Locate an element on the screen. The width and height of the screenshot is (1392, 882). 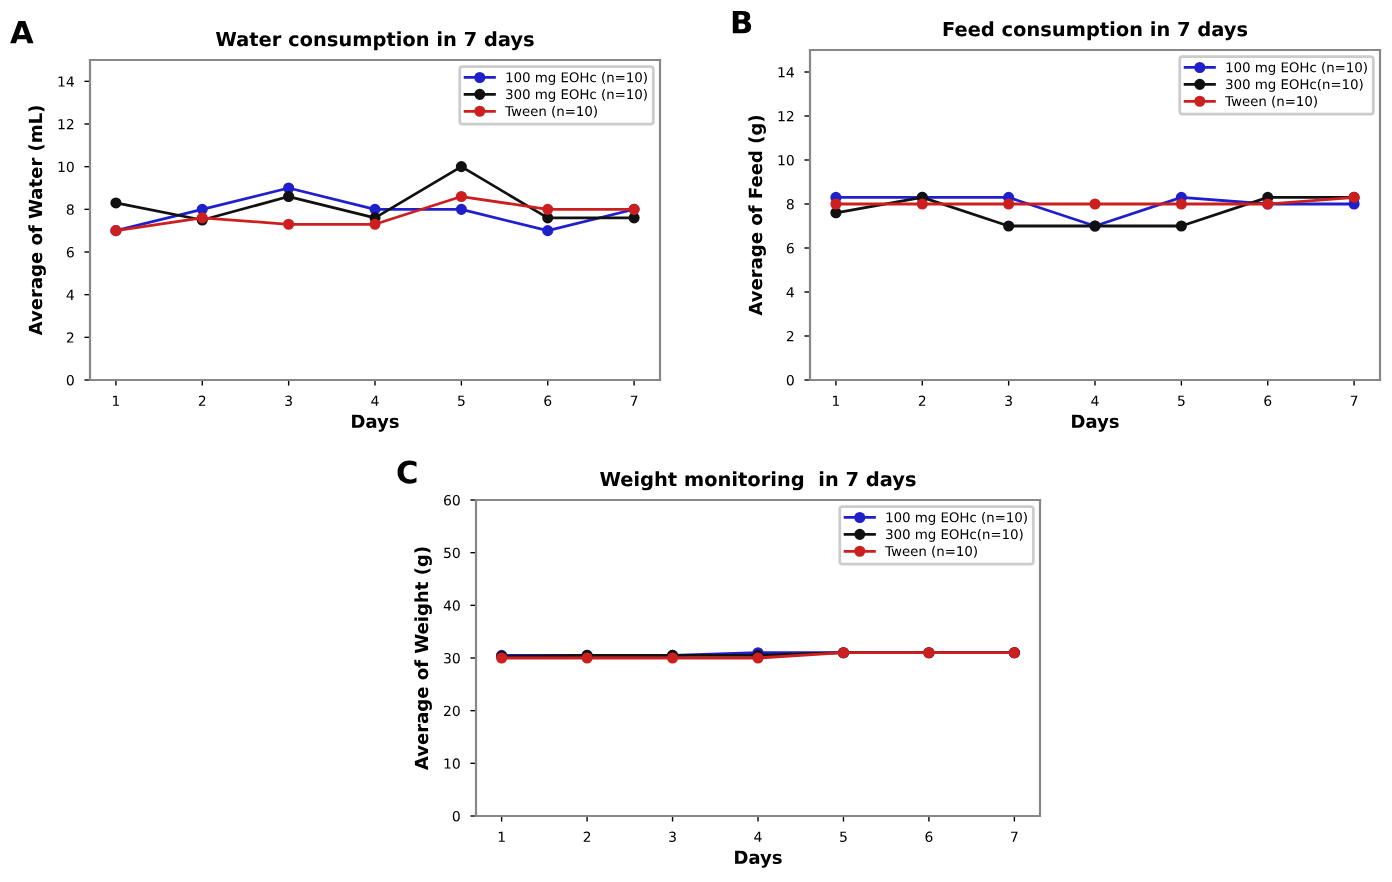
y-axis-title: Average of Weight (g) is located at coordinates (423, 659).